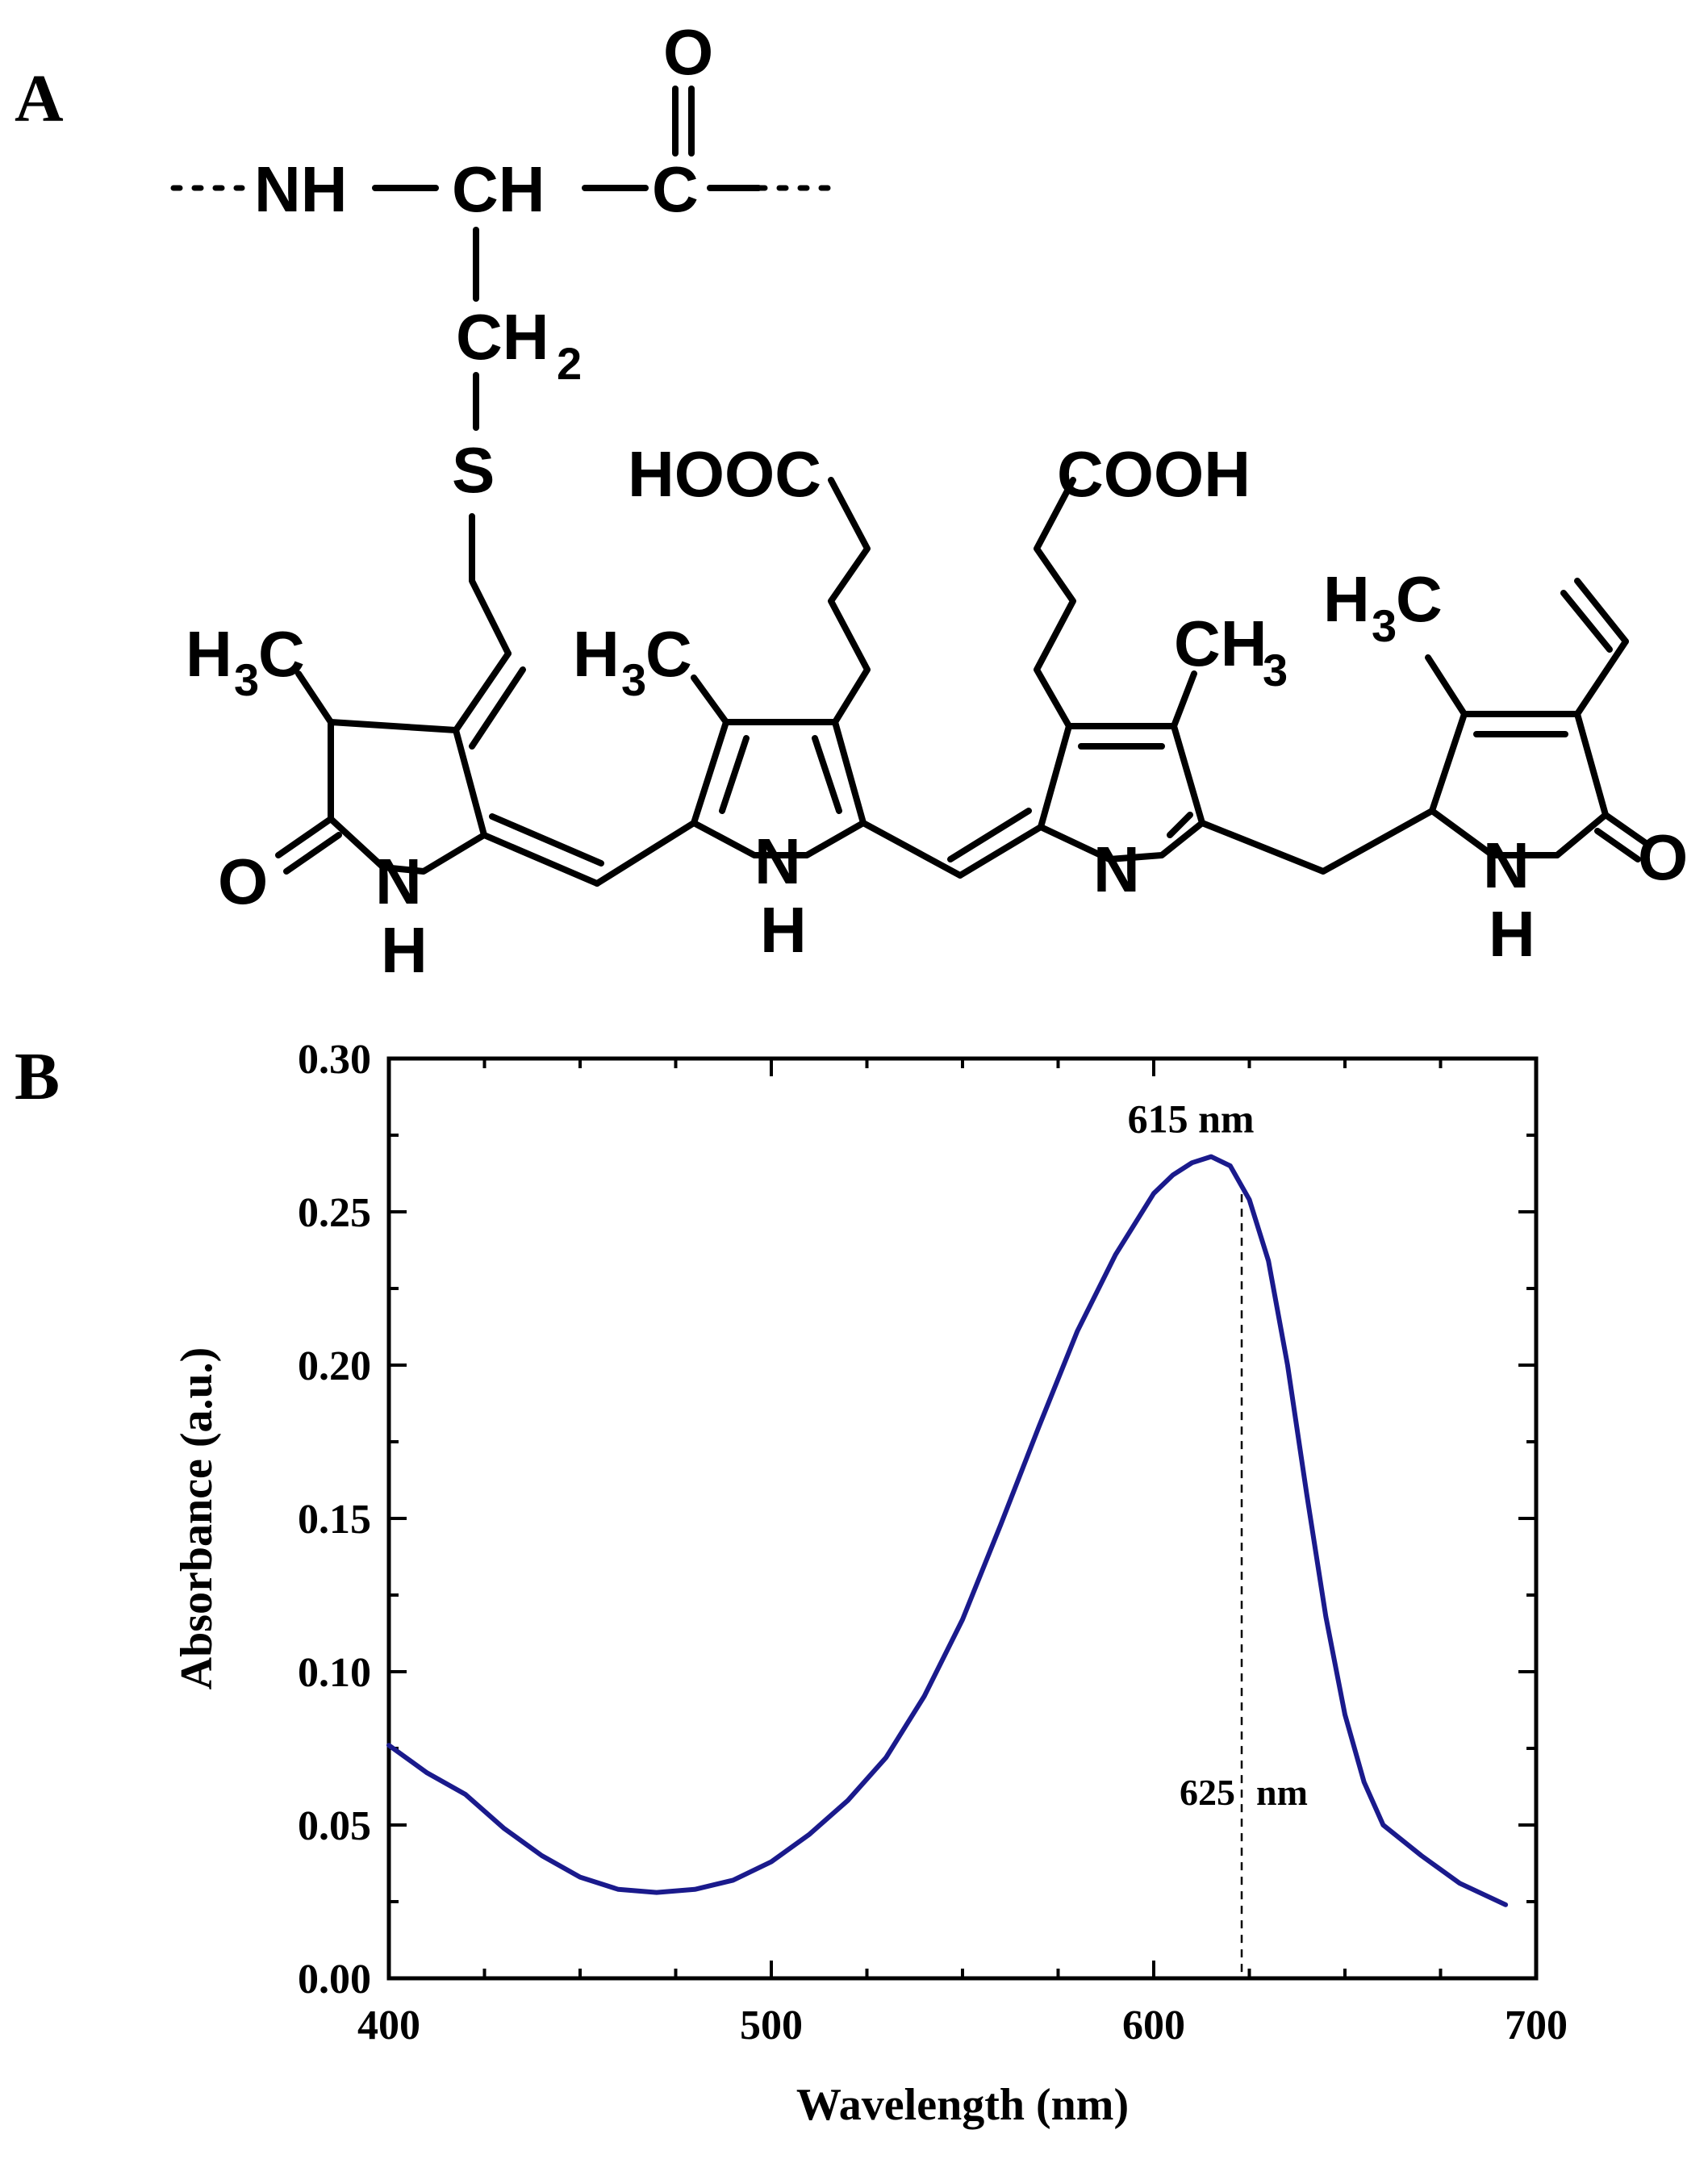  What do you see at coordinates (334, 1366) in the screenshot?
I see `y-tick-label: 0.20` at bounding box center [334, 1366].